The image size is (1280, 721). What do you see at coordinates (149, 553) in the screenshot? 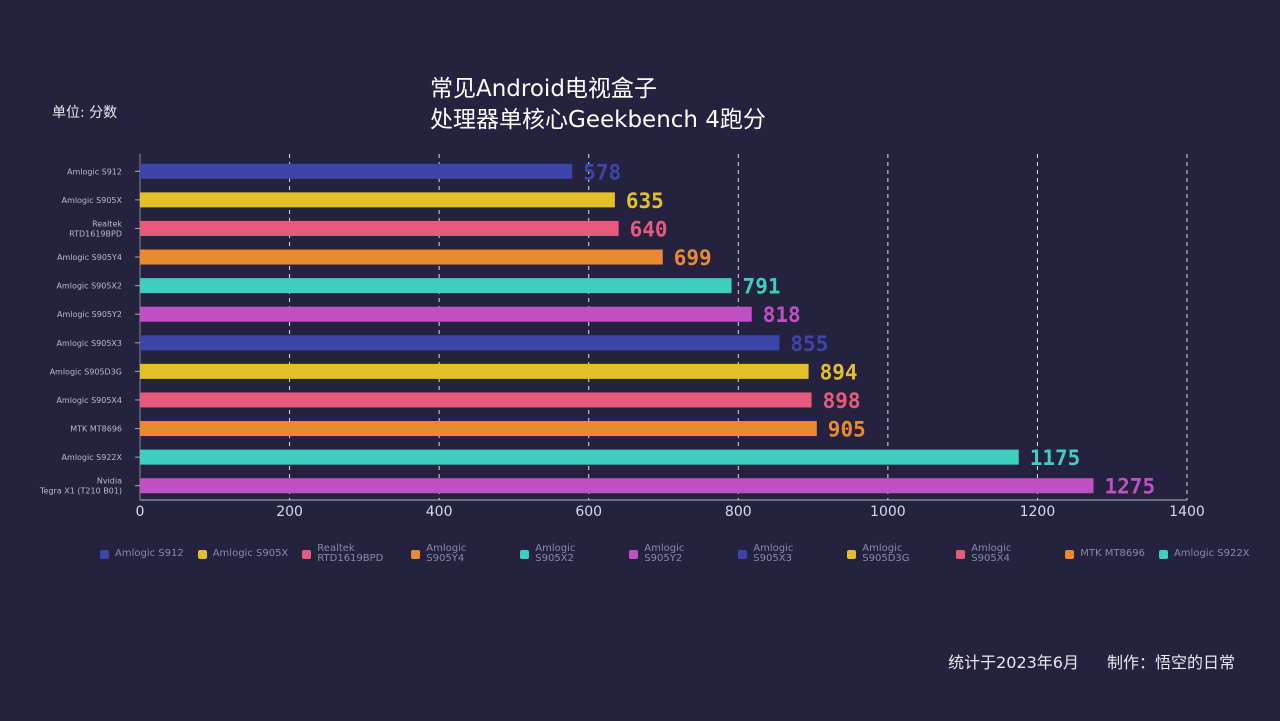
I see `legend-label: Amlogic S912` at bounding box center [149, 553].